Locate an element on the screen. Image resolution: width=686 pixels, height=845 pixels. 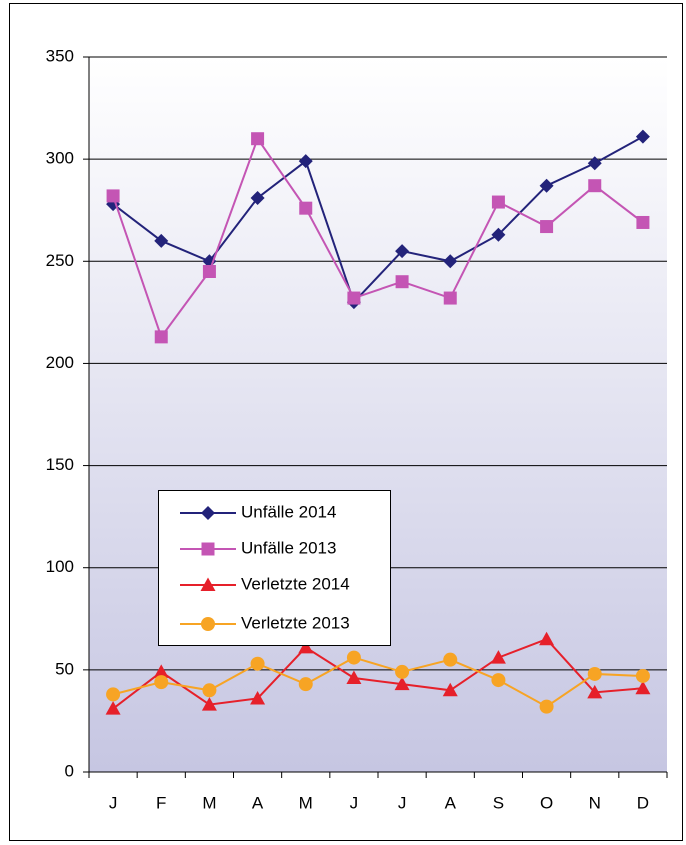
x-tick-label: N is located at coordinates (595, 802).